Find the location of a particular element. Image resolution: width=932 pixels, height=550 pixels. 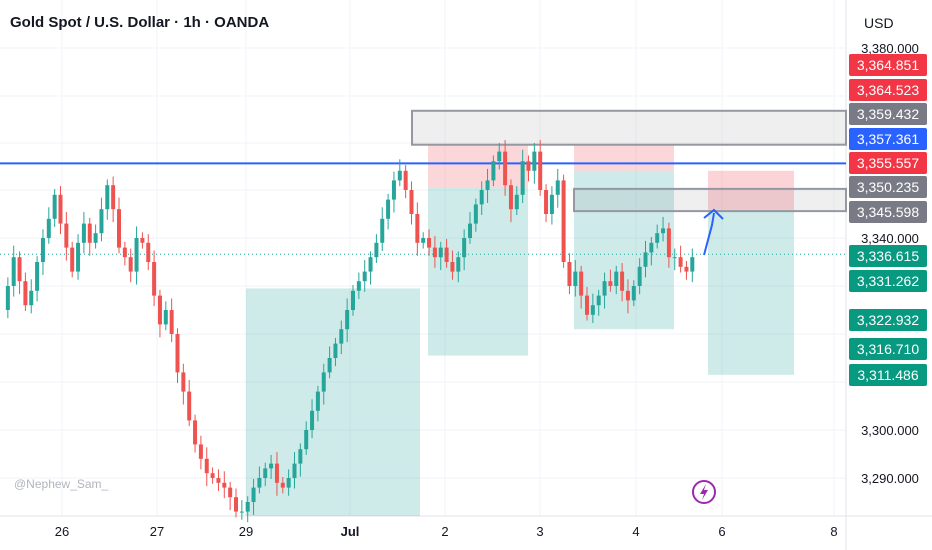

price-label-text: 3,364.851 is located at coordinates (888, 65).